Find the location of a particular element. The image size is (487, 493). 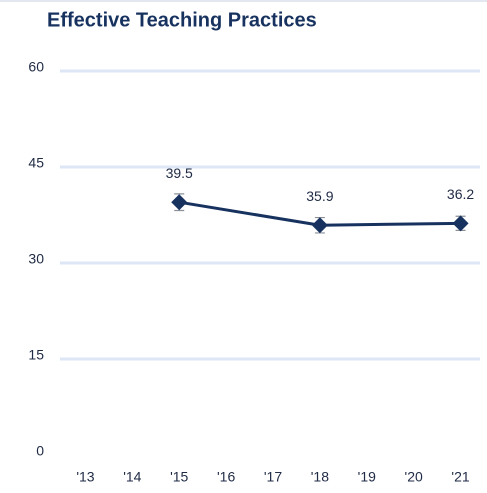

x-tick-label: '19 is located at coordinates (367, 477).